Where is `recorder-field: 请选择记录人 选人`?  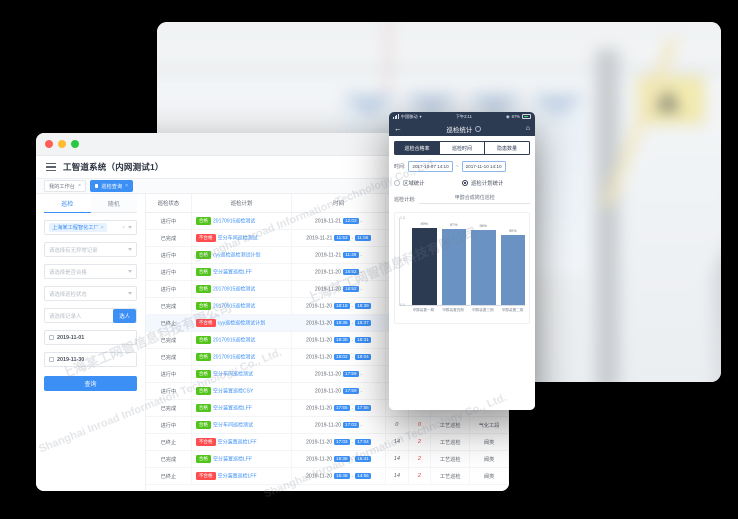
recorder-field: 请选择记录人 选人 is located at coordinates (90, 315).